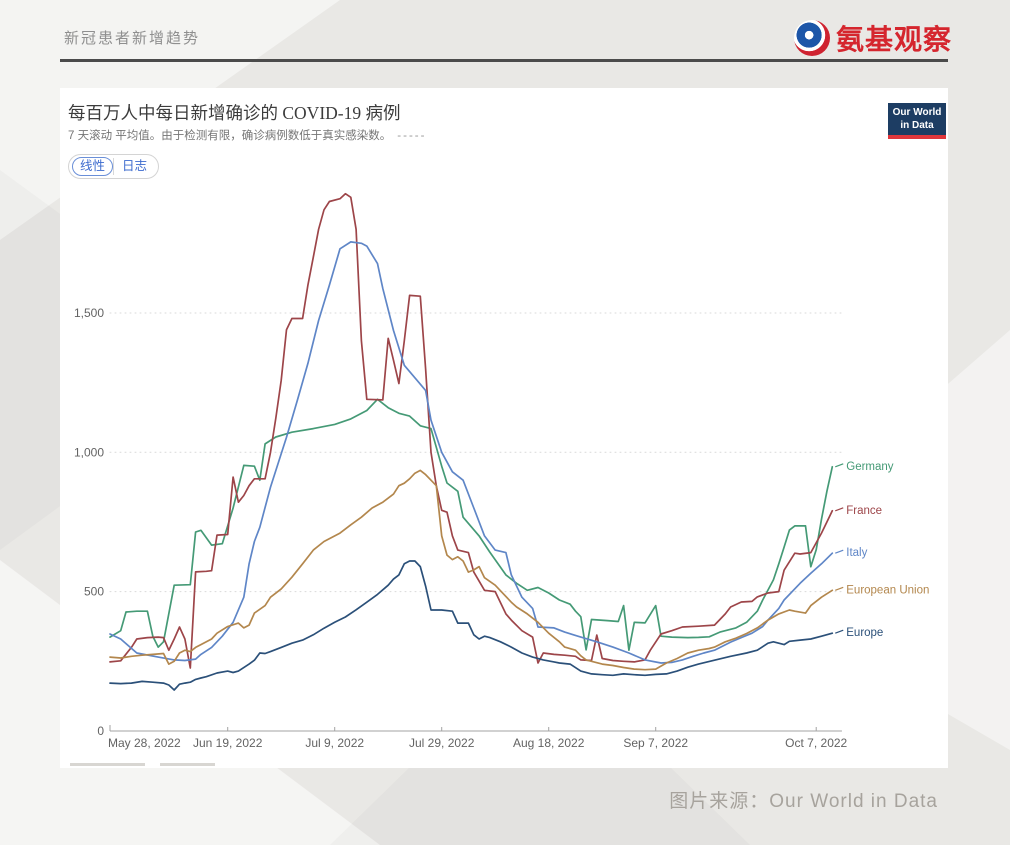 The width and height of the screenshot is (1010, 845). What do you see at coordinates (811, 38) in the screenshot?
I see `brand-swirl-icon` at bounding box center [811, 38].